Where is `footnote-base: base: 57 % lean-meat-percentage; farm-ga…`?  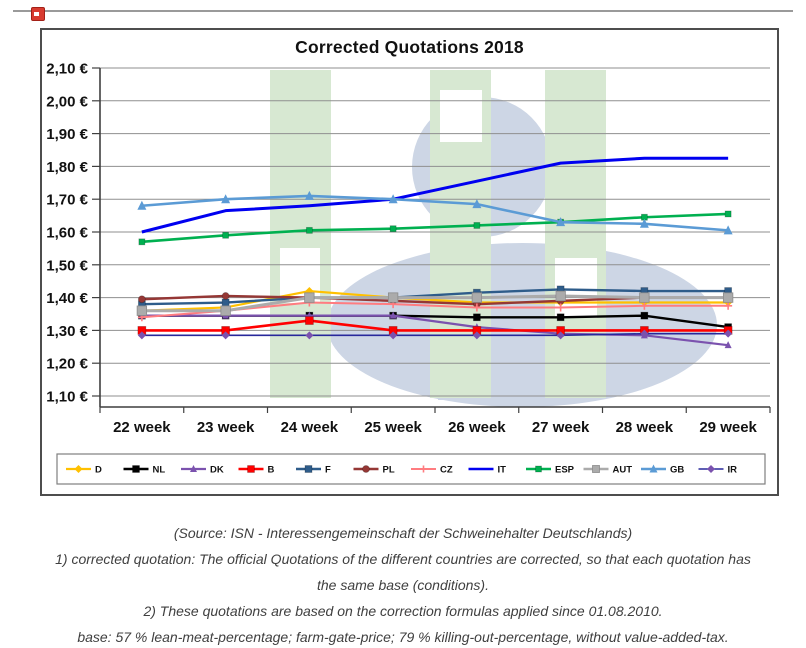
footnote-base: base: 57 % lean-meat-percentage; farm-ga… is located at coordinates (403, 637).